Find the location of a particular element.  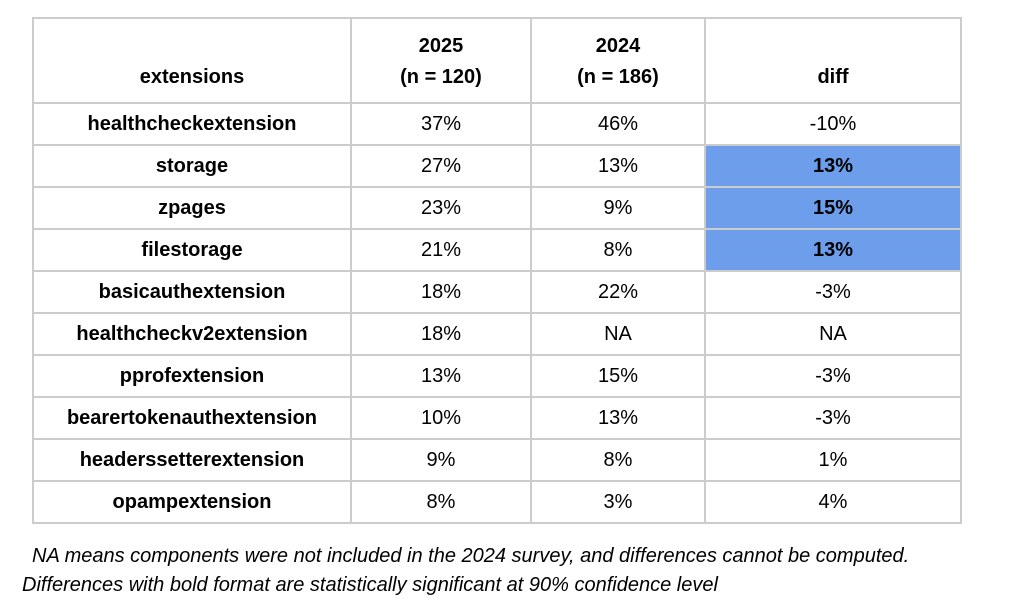

header-diff: diff is located at coordinates (833, 60).